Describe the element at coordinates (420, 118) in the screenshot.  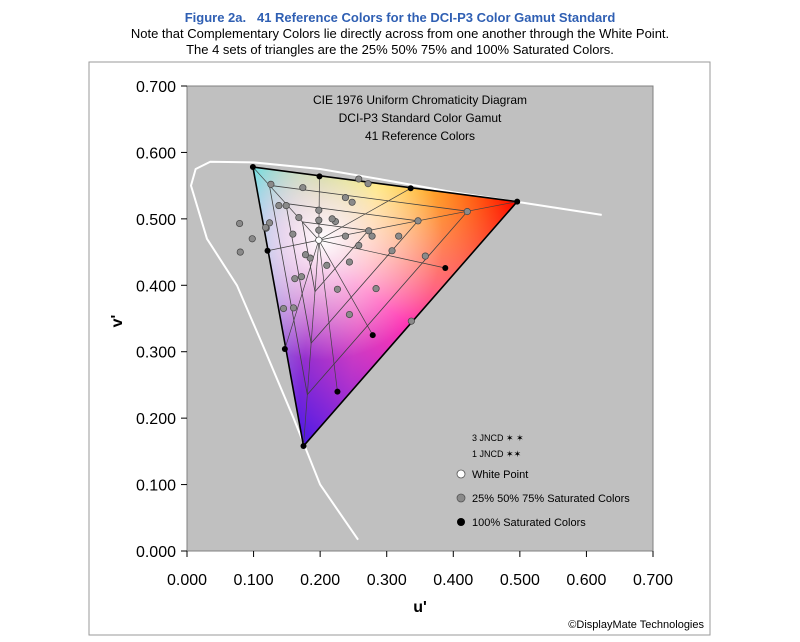
I see `chart-title-line-2: DCI-P3 Standard Color Gamut` at that location.